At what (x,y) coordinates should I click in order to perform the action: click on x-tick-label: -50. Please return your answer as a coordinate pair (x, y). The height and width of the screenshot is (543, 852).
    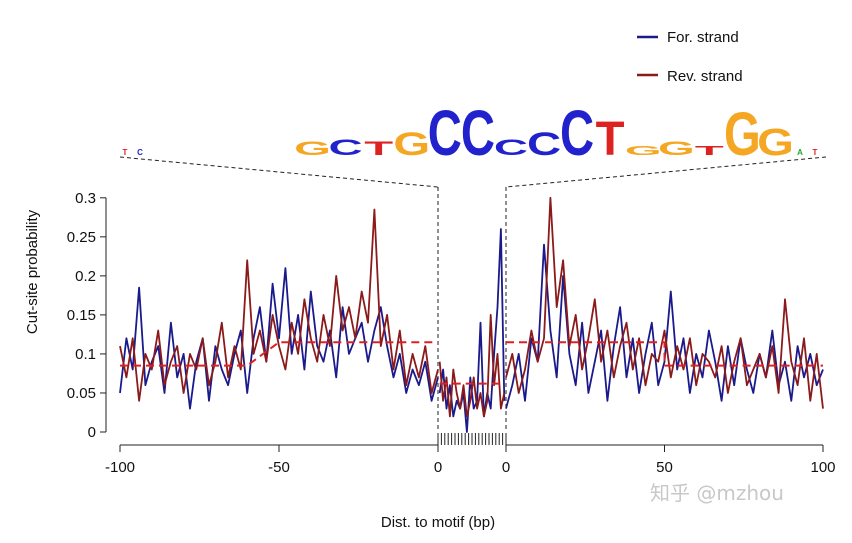
    Looking at the image, I should click on (279, 467).